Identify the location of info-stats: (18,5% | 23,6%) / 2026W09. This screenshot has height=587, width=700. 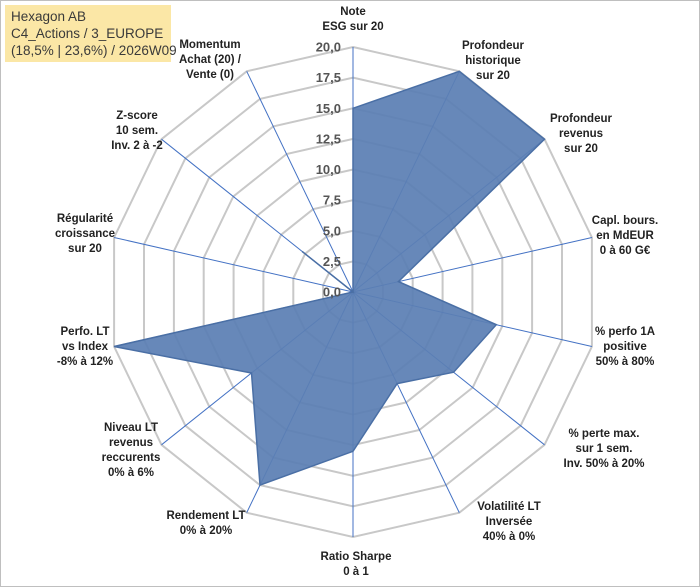
(94, 50).